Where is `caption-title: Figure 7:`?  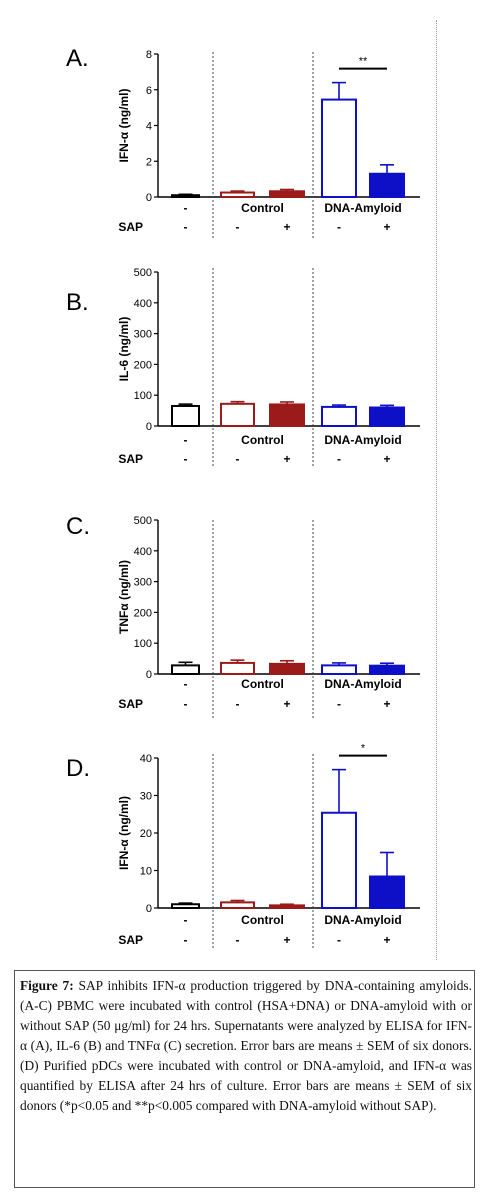 caption-title: Figure 7: is located at coordinates (47, 985).